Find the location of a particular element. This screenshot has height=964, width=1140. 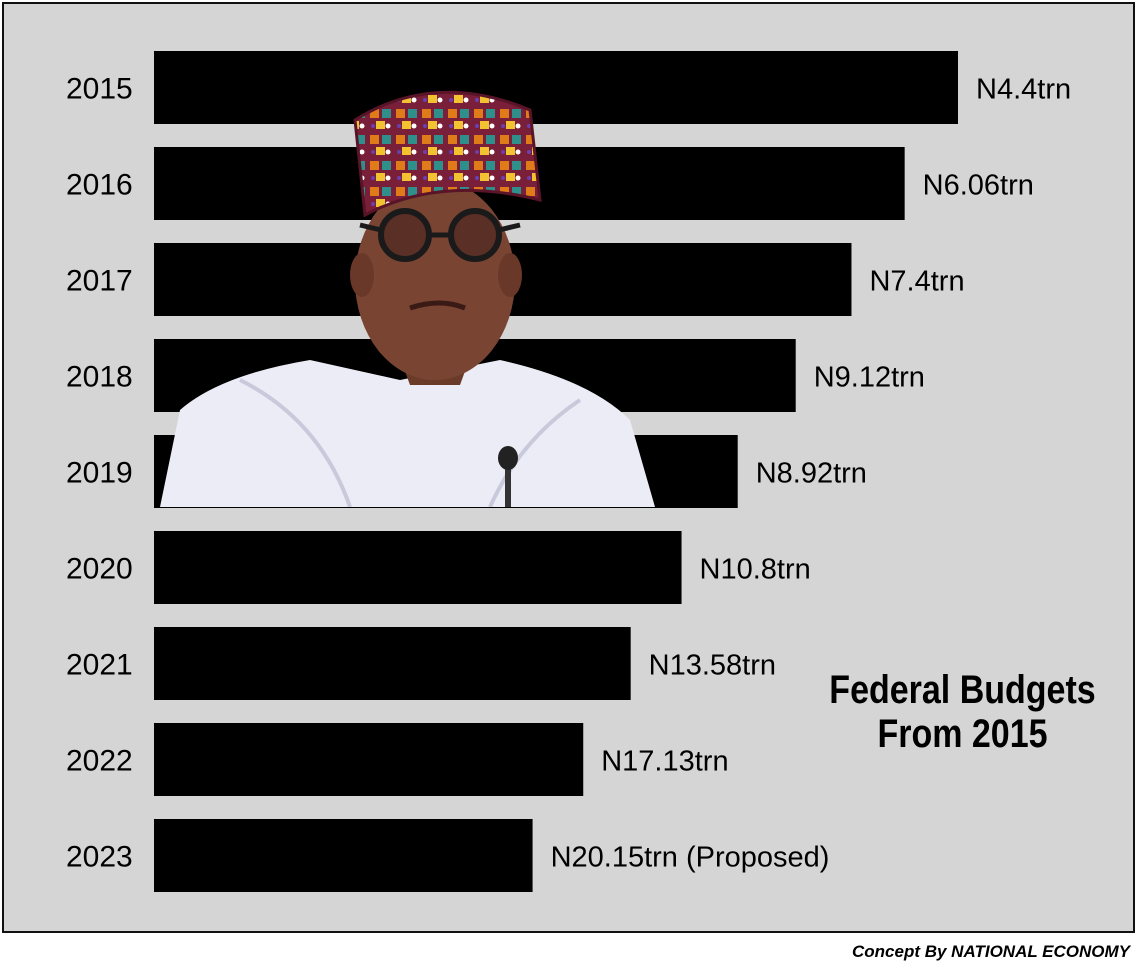

chart-title: Federal Budgets From 2015 is located at coordinates (962, 712).